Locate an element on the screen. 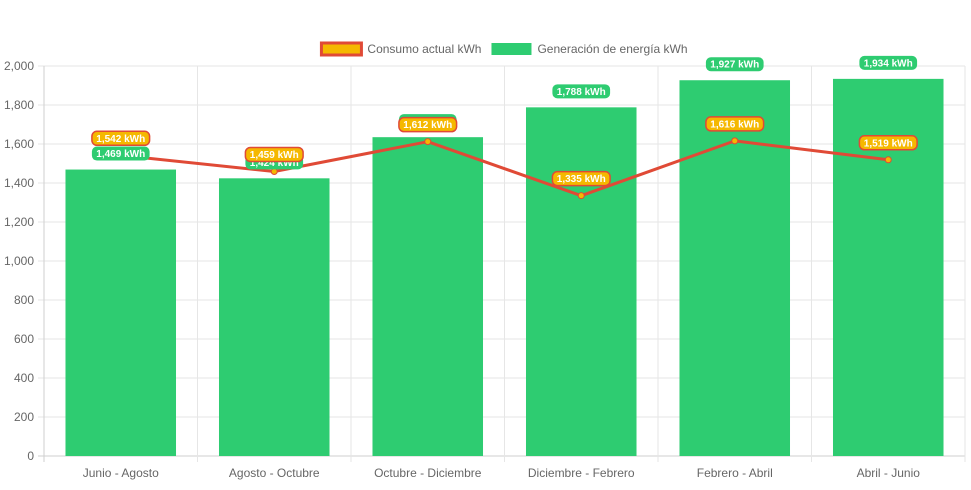 The image size is (971, 490). x-tick-label: Abril - Junio is located at coordinates (889, 473).